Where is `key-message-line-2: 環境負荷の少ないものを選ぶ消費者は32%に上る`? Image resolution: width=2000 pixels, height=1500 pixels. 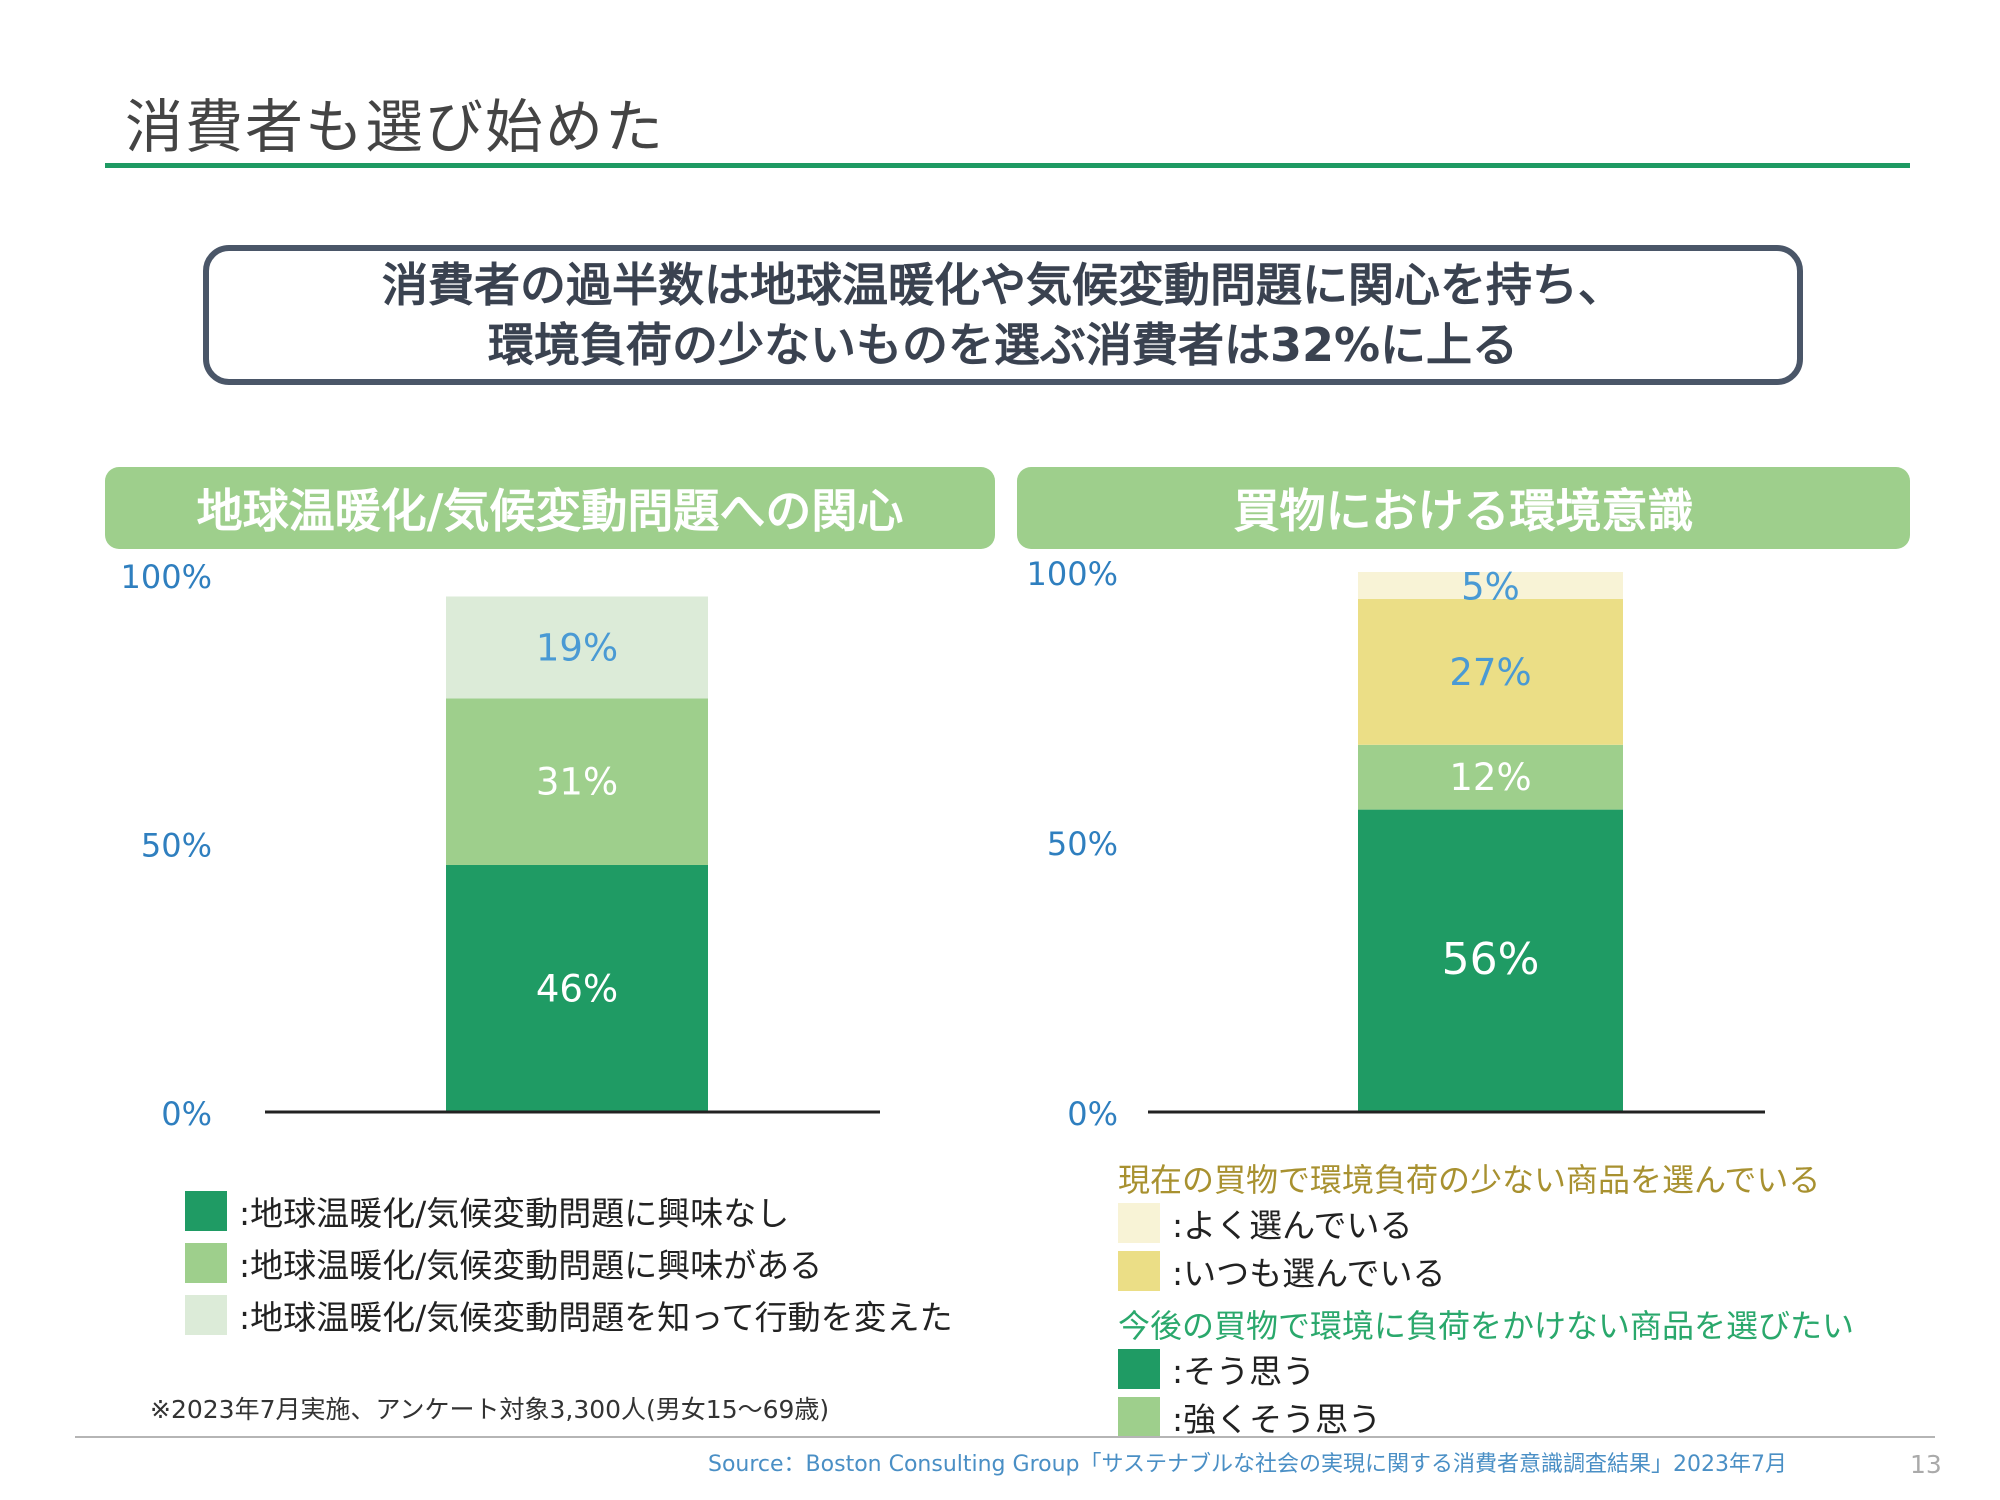 key-message-line-2: 環境負荷の少ないものを選ぶ消費者は32%に上る is located at coordinates (1003, 345).